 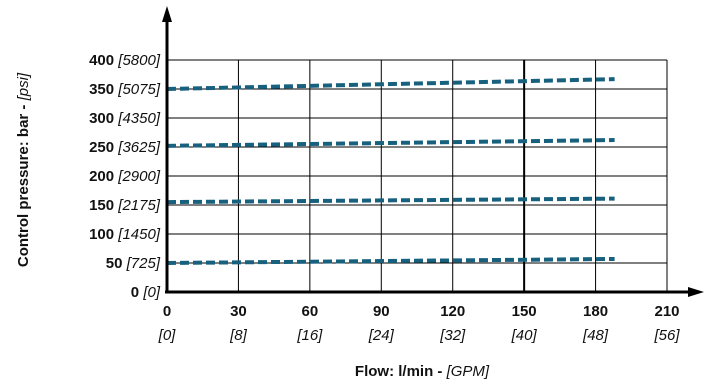 What do you see at coordinates (524, 335) in the screenshot?
I see `x-tick-sub: [40]` at bounding box center [524, 335].